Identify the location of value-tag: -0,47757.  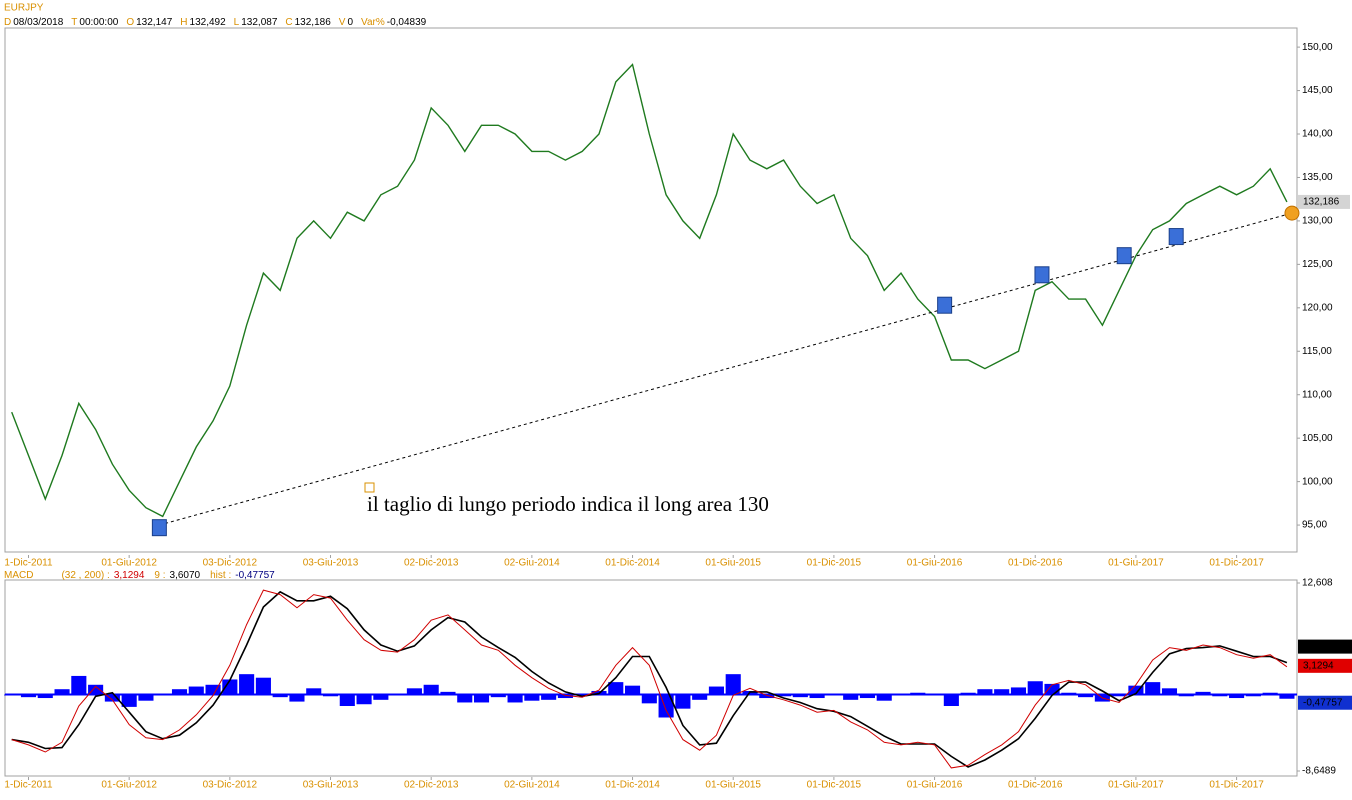
(1323, 702).